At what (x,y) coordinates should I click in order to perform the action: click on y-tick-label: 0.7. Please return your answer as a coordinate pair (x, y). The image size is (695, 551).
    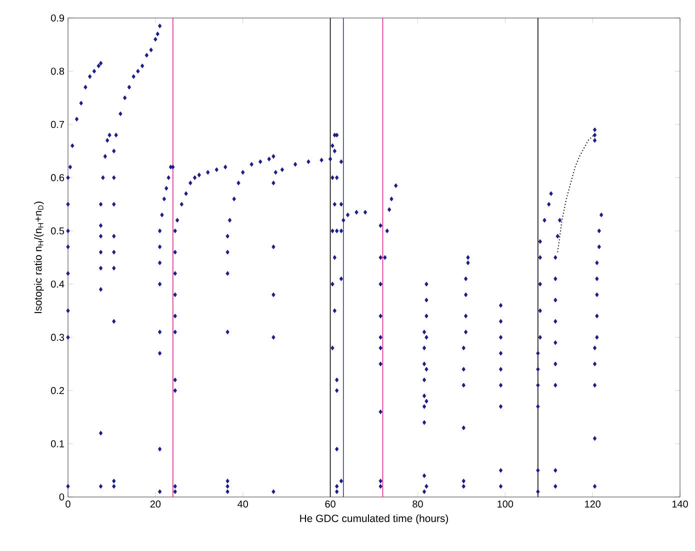
    Looking at the image, I should click on (57, 124).